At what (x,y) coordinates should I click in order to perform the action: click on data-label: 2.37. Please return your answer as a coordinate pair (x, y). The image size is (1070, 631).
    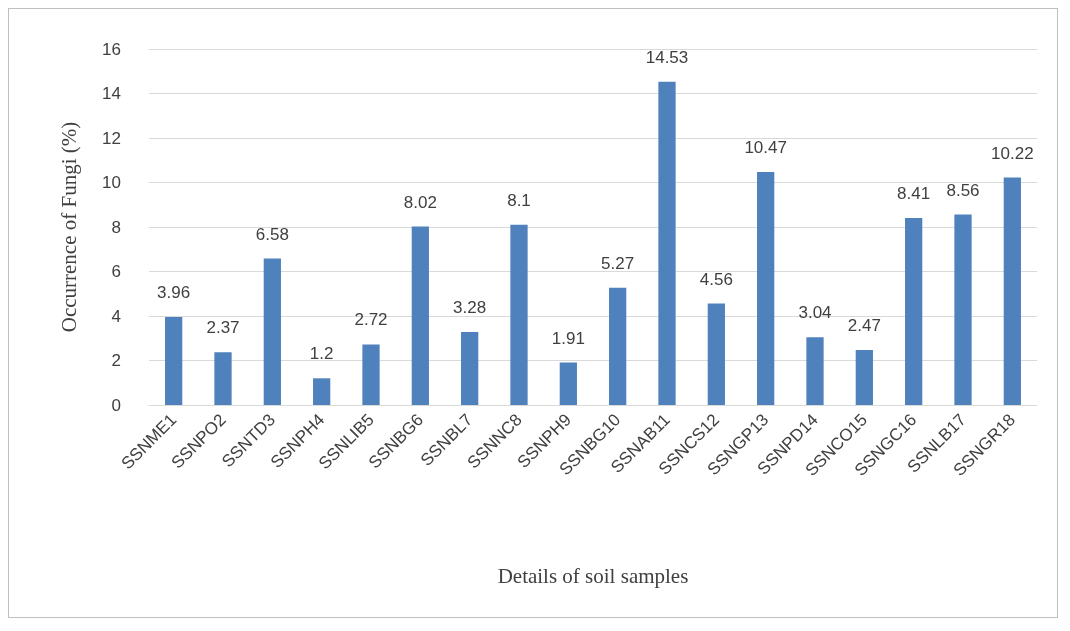
    Looking at the image, I should click on (223, 328).